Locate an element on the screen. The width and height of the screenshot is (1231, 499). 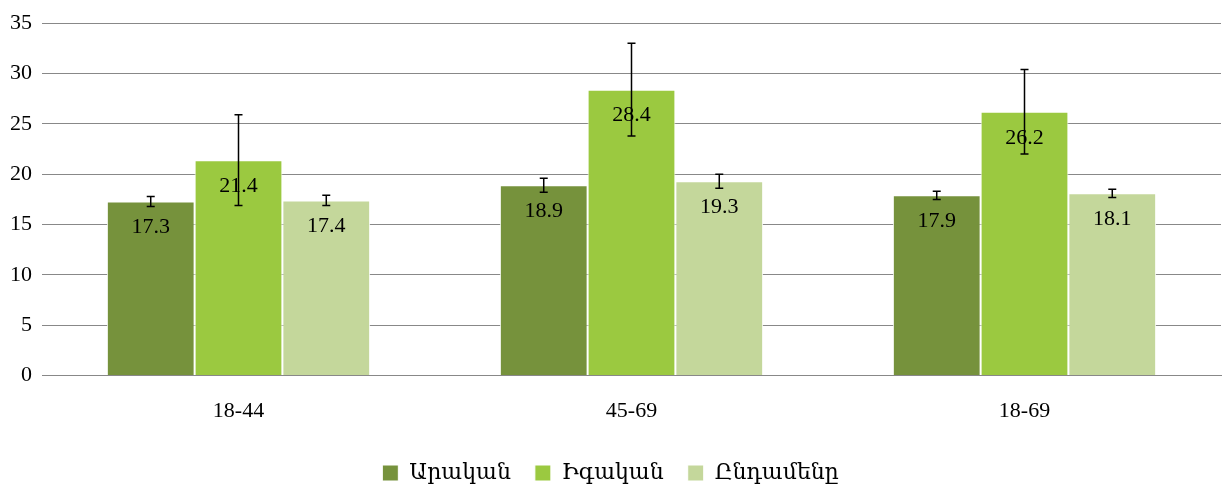
x-tick-label: 18-44 is located at coordinates (238, 409).